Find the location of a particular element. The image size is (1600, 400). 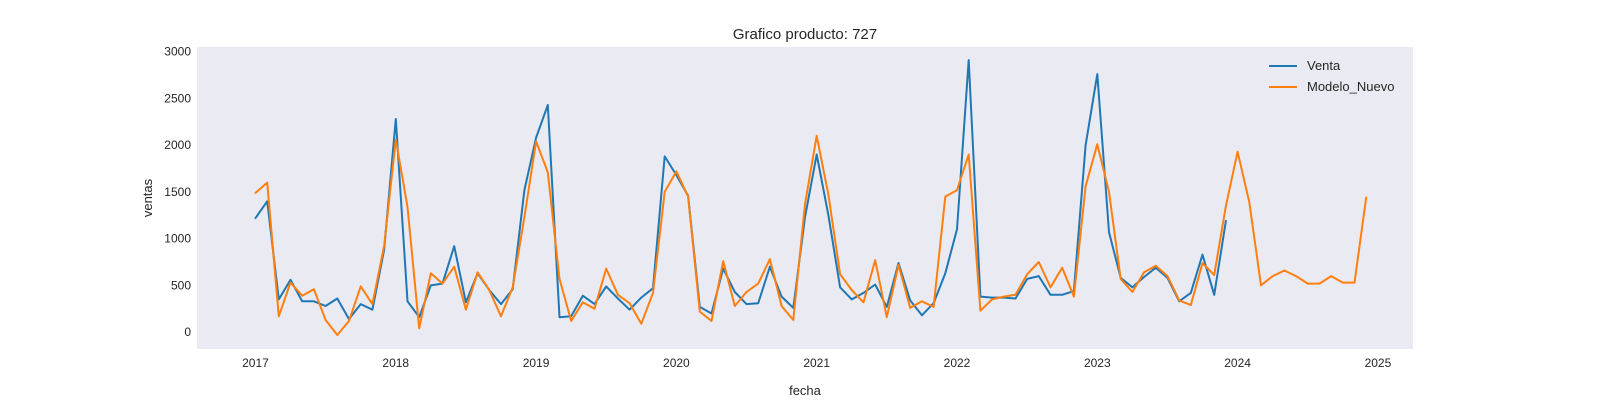

x-axis-label: fecha is located at coordinates (805, 390).